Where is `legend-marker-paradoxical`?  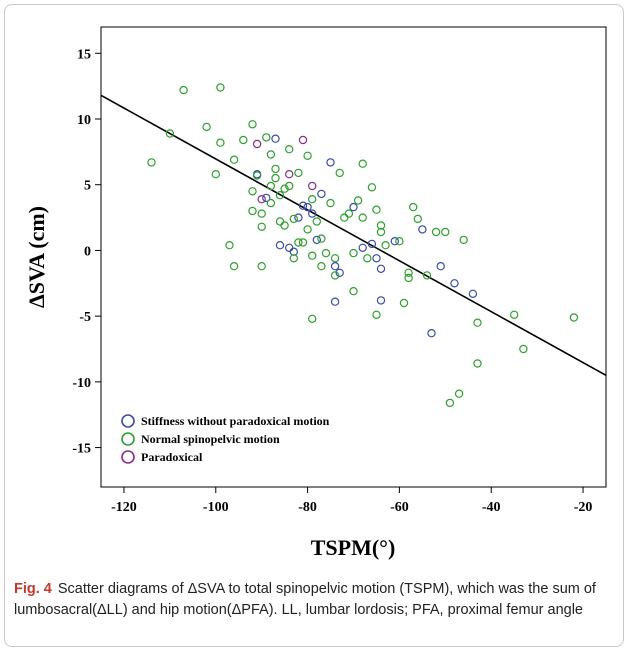
legend-marker-paradoxical is located at coordinates (128, 457).